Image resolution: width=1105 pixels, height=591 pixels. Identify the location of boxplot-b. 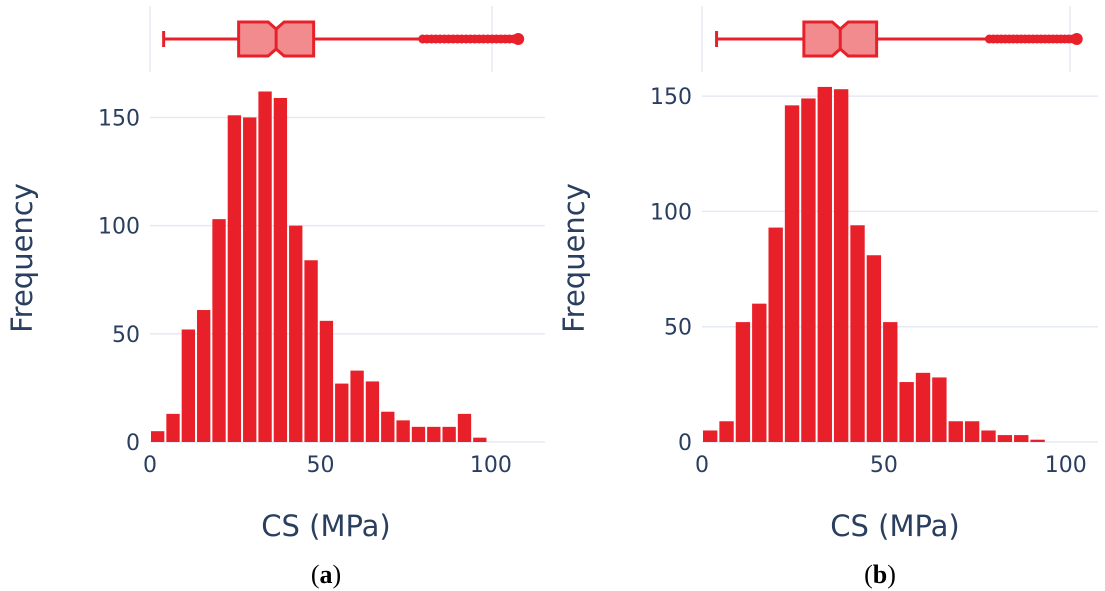
(899, 39).